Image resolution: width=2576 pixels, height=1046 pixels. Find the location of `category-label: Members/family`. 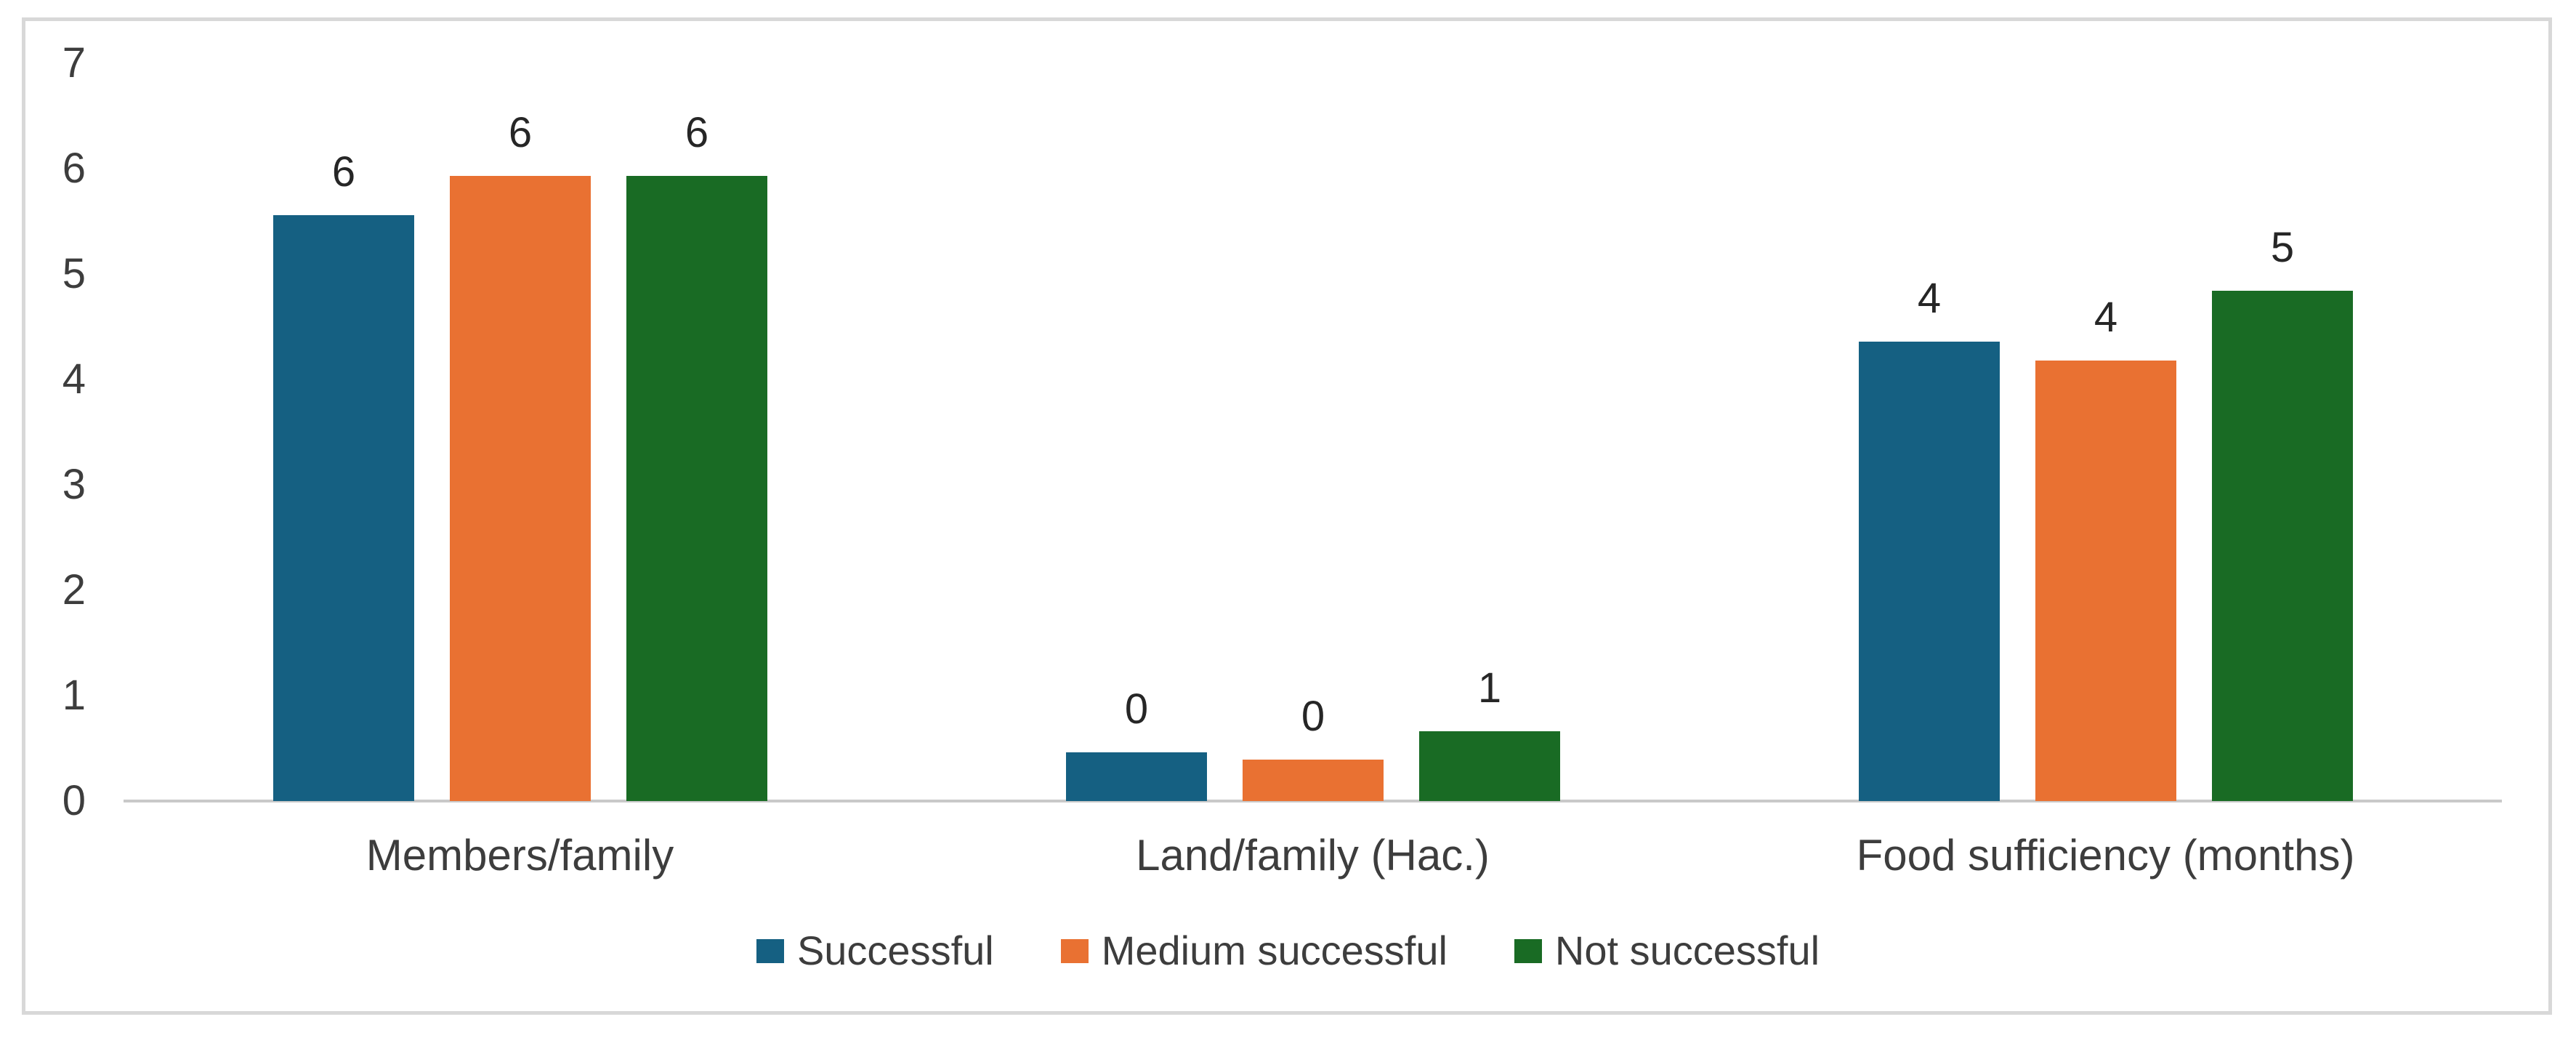

category-label: Members/family is located at coordinates (520, 855).